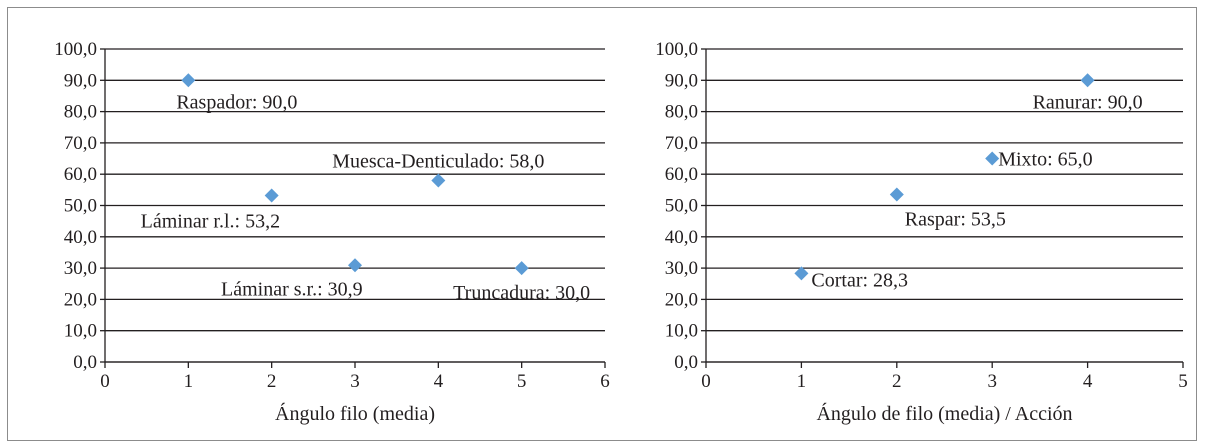 This screenshot has height=448, width=1205. What do you see at coordinates (236, 102) in the screenshot?
I see `data-label: Raspador: 90,0` at bounding box center [236, 102].